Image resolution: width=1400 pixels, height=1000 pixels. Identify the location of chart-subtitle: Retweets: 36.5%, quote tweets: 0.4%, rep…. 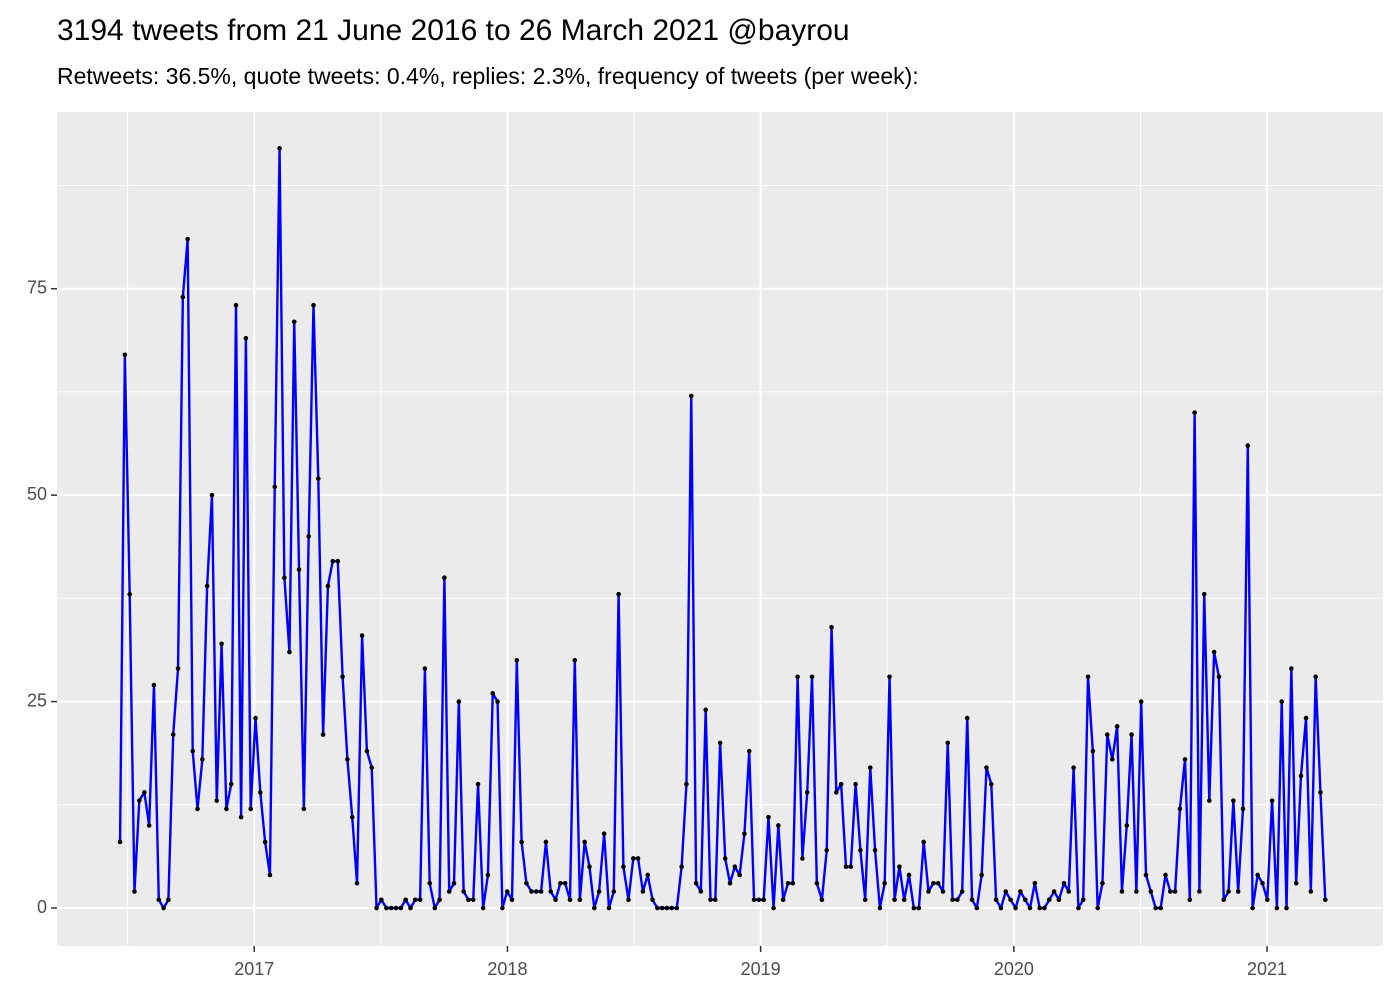
(488, 76).